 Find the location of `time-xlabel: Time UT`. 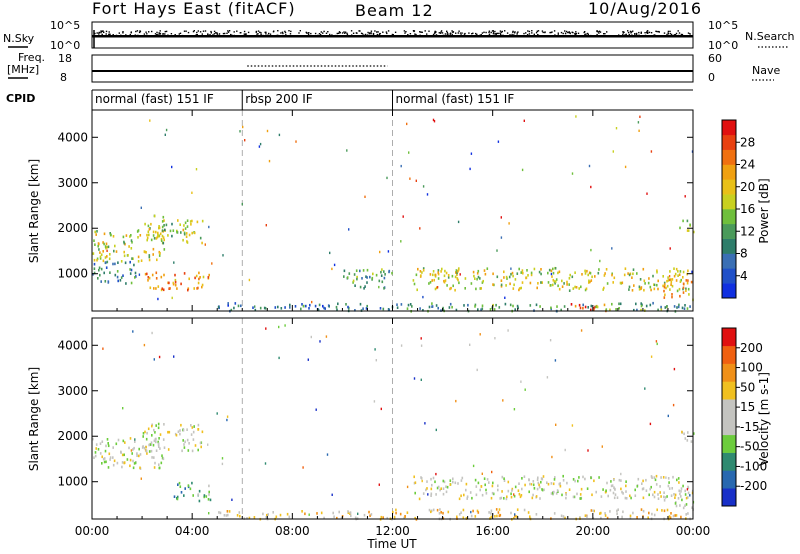

time-xlabel: Time UT is located at coordinates (391, 544).